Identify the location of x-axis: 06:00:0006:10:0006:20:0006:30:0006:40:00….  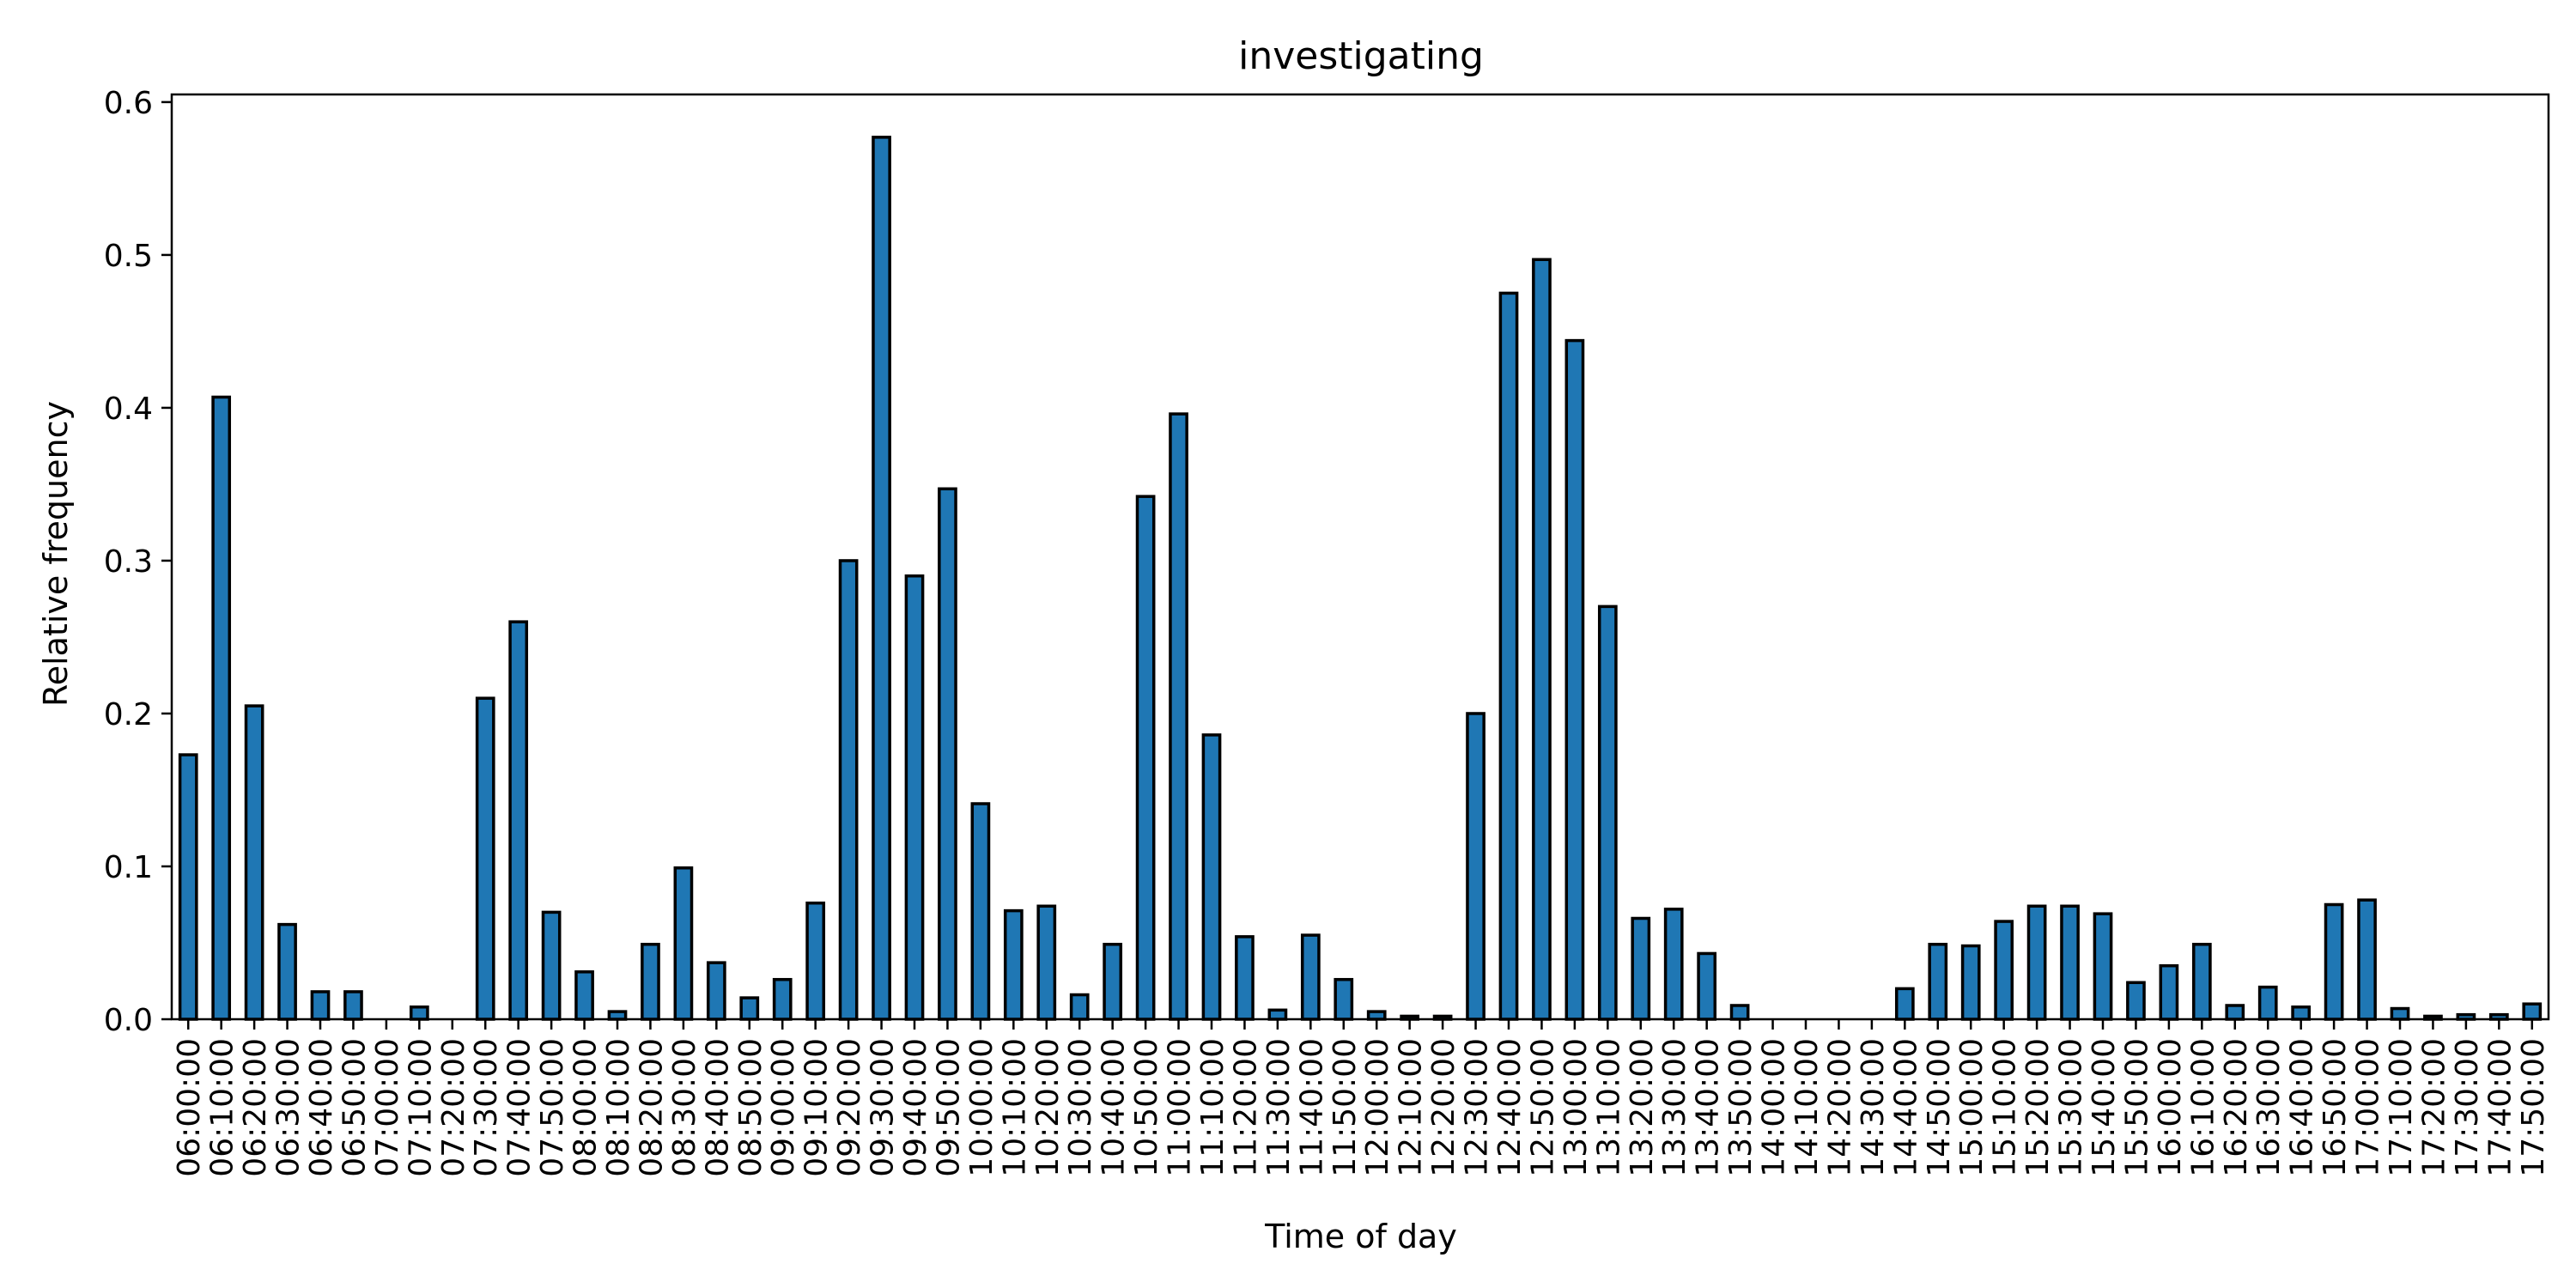
(1361, 1098).